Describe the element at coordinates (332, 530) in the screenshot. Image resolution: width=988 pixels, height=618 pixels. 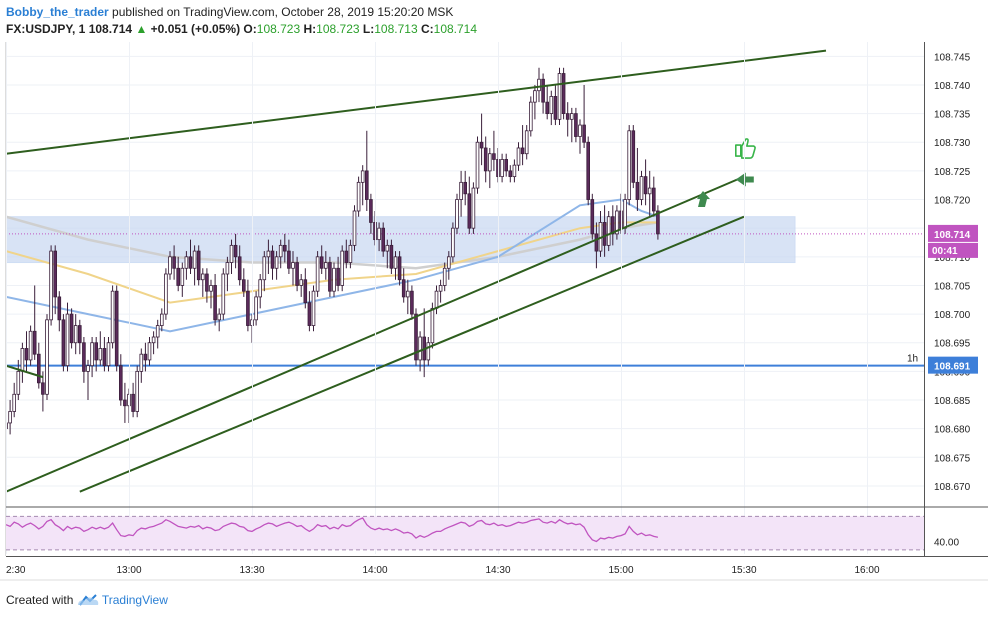
I see `rsi-line` at that location.